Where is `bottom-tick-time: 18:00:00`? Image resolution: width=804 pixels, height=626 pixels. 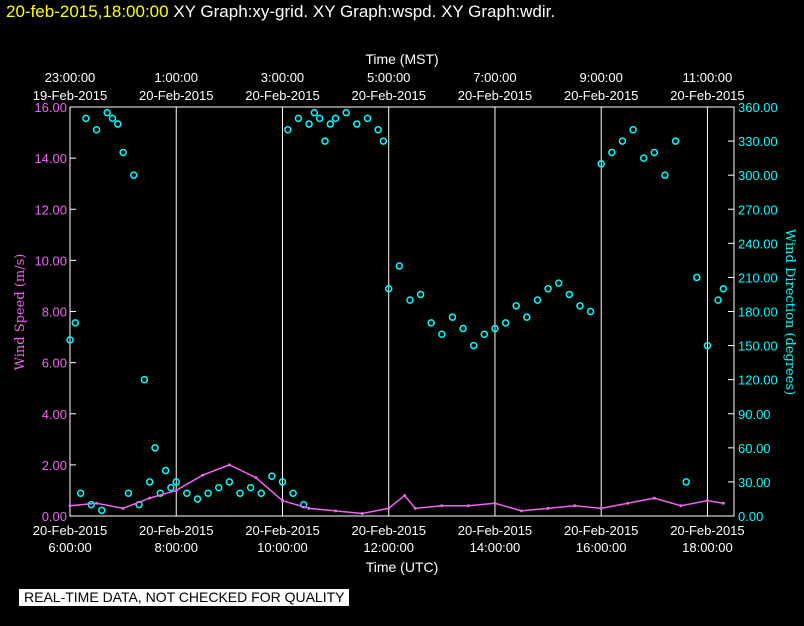
bottom-tick-time: 18:00:00 is located at coordinates (707, 547).